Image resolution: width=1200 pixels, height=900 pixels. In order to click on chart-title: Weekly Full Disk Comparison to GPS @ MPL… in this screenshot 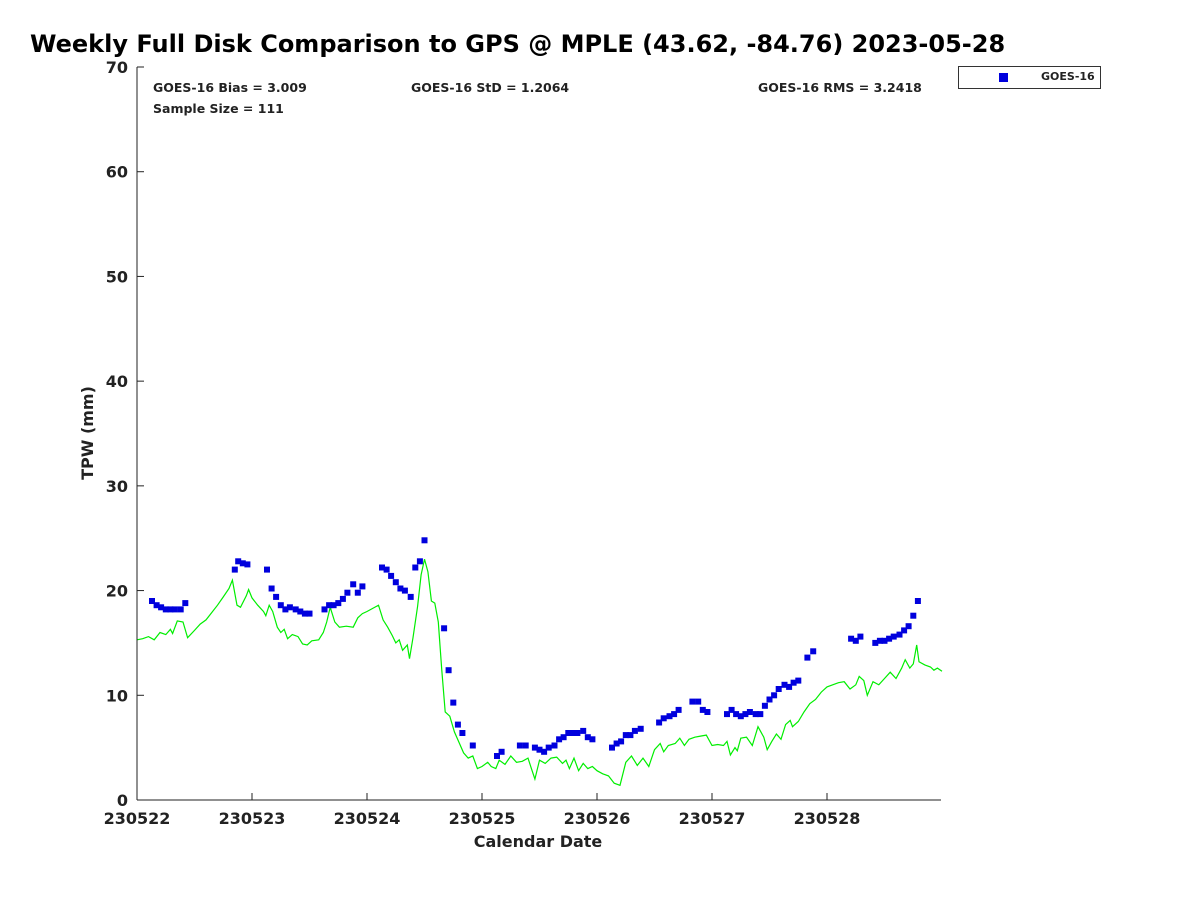, I will do `click(518, 44)`.